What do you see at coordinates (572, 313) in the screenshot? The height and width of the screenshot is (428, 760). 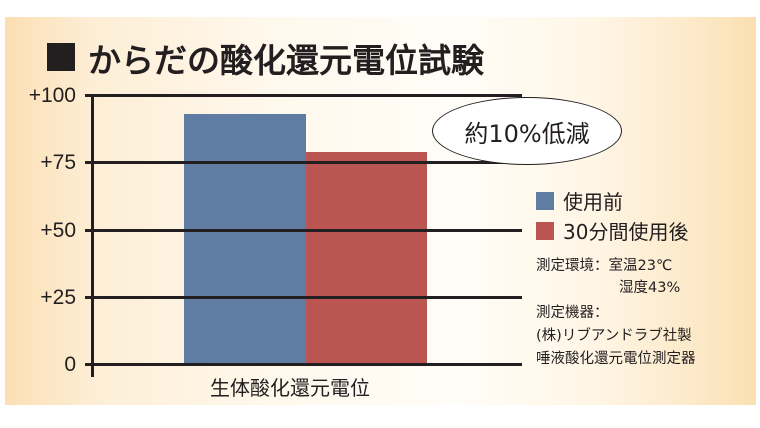 I see `note-device-label: 測定機器：` at bounding box center [572, 313].